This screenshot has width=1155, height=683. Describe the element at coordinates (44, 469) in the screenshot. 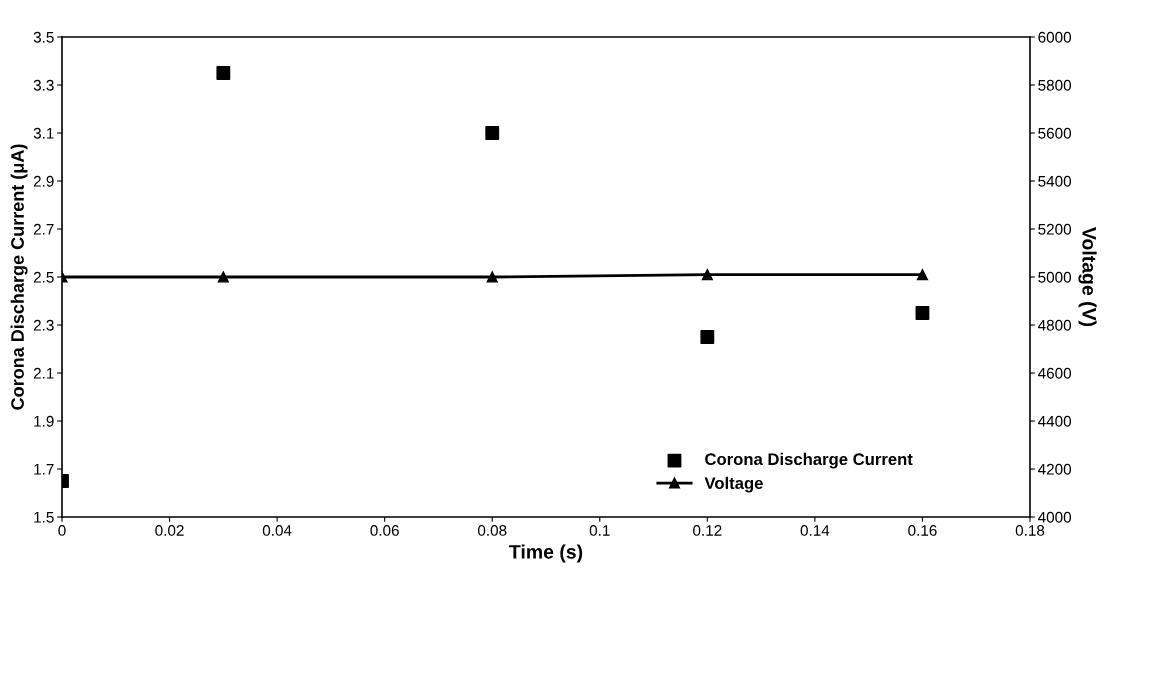

I see `y-tick-label: 1.7` at that location.